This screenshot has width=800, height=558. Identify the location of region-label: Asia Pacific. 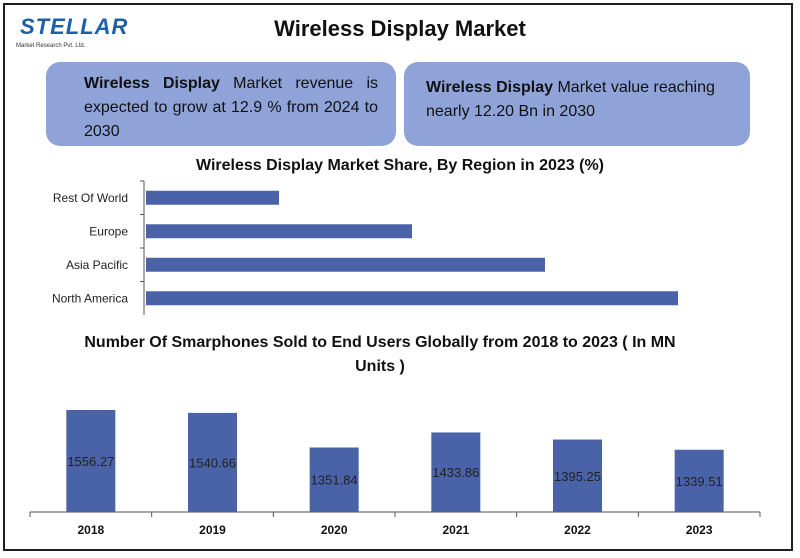
(97, 265).